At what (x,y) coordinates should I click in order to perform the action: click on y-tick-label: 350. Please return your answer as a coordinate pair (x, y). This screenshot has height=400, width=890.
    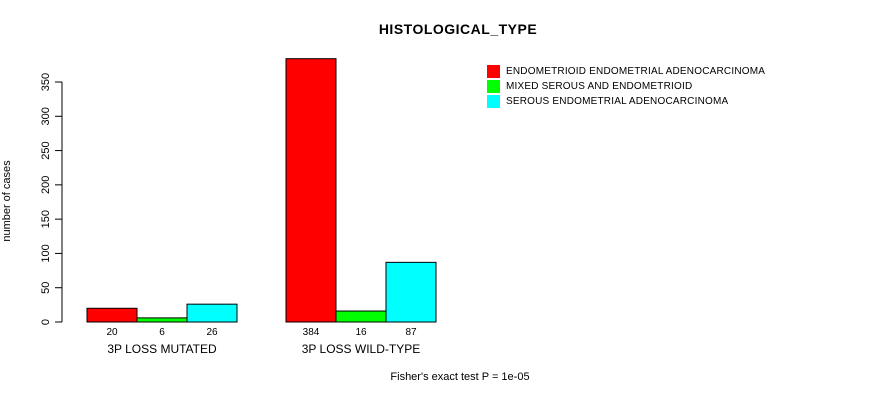
    Looking at the image, I should click on (46, 82).